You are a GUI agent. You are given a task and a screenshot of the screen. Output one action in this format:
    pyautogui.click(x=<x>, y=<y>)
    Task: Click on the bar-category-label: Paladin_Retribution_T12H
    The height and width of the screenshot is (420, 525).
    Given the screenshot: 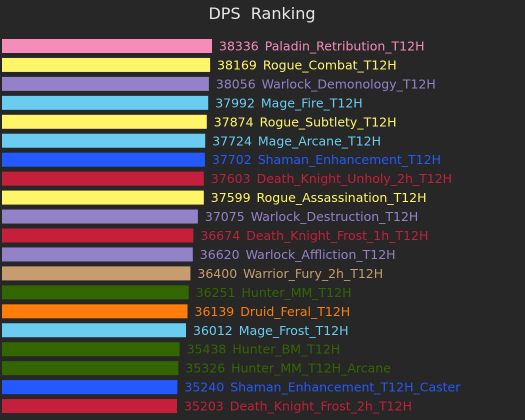 What is the action you would take?
    pyautogui.click(x=345, y=46)
    